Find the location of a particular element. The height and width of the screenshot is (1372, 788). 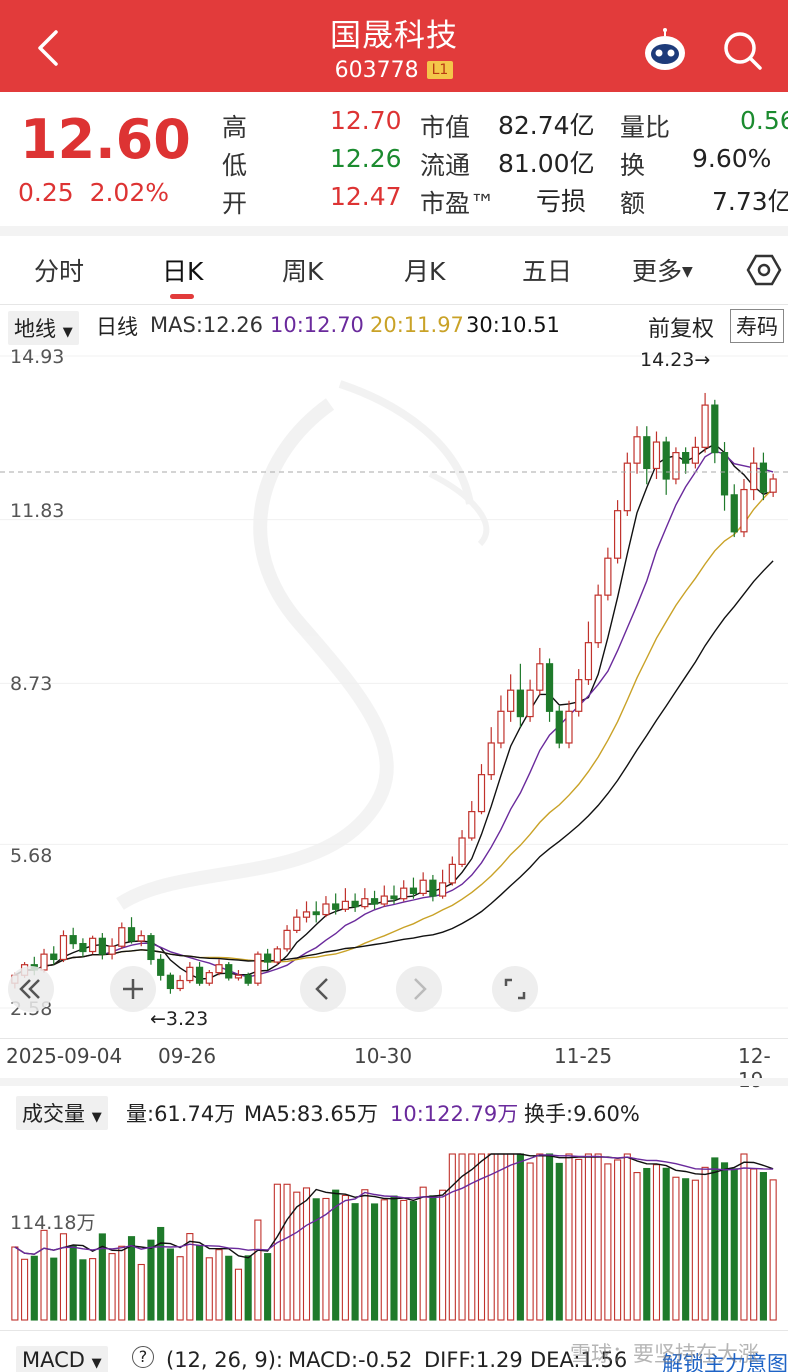

volume-value: 量:61.74万 is located at coordinates (181, 1114).